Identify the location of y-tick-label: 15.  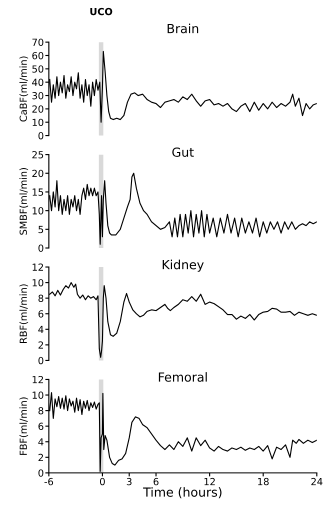
(38, 192).